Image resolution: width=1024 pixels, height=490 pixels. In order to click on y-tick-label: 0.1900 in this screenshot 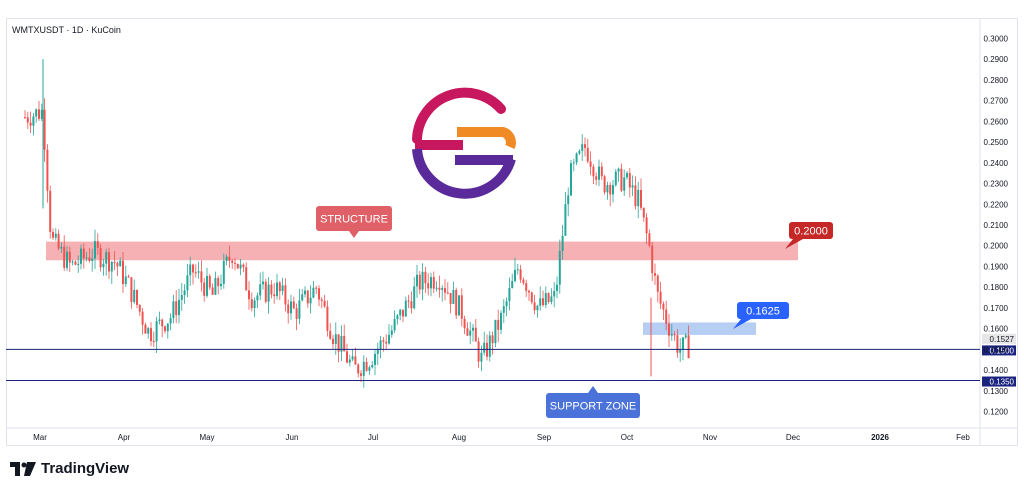, I will do `click(996, 266)`.